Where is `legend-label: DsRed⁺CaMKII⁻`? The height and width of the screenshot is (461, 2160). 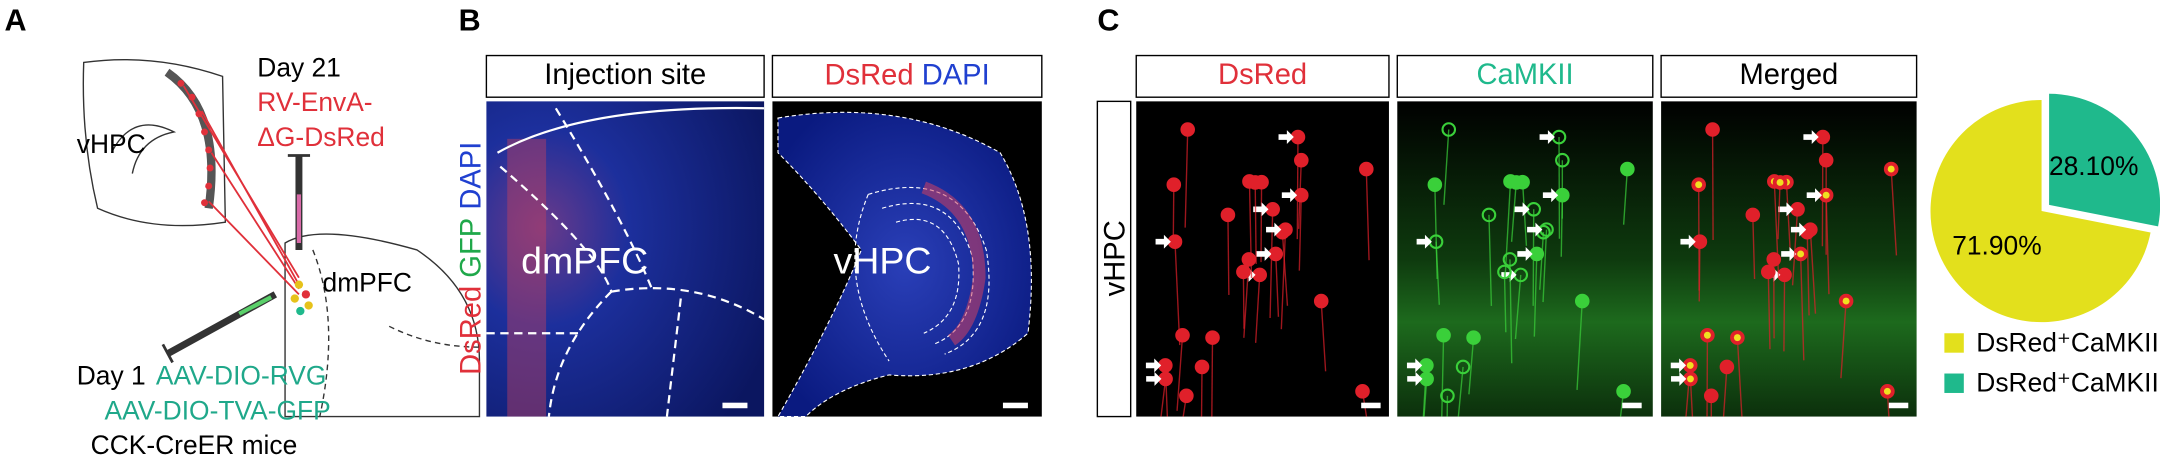
legend-label: DsRed⁺CaMKII⁻ is located at coordinates (2068, 383).